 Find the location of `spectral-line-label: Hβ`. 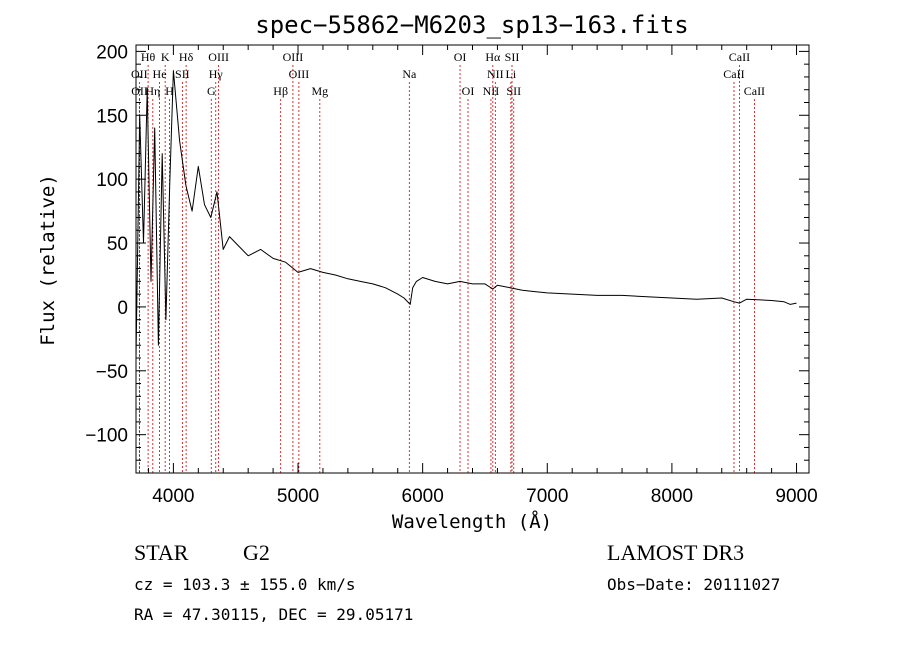

spectral-line-label: Hβ is located at coordinates (280, 91).